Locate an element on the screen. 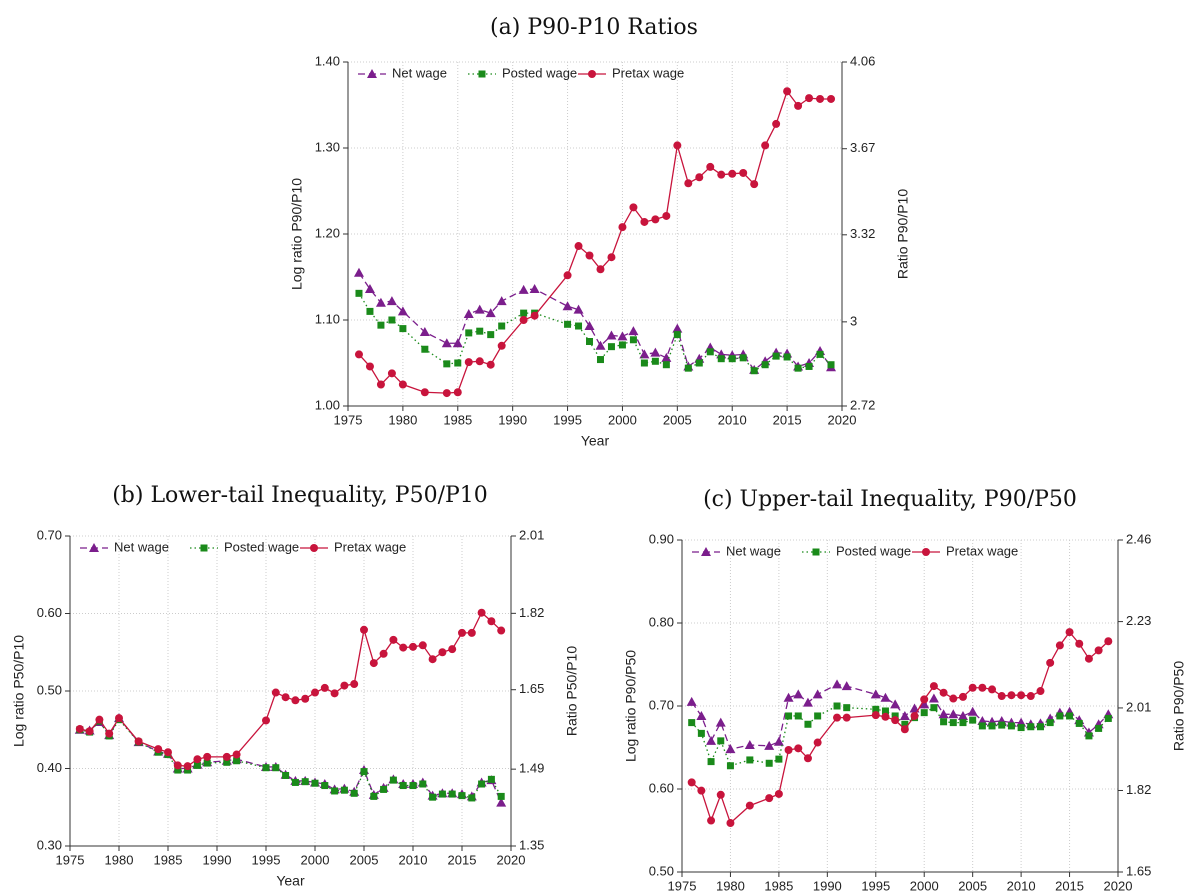 The width and height of the screenshot is (1188, 892). y-tick-label: 0.30 is located at coordinates (49, 844).